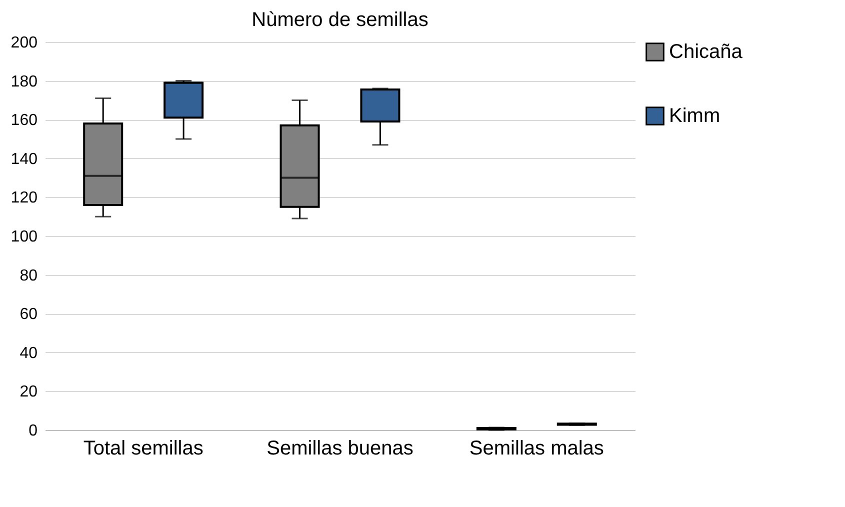 The height and width of the screenshot is (507, 845). I want to click on y-tick-label: 20, so click(29, 392).